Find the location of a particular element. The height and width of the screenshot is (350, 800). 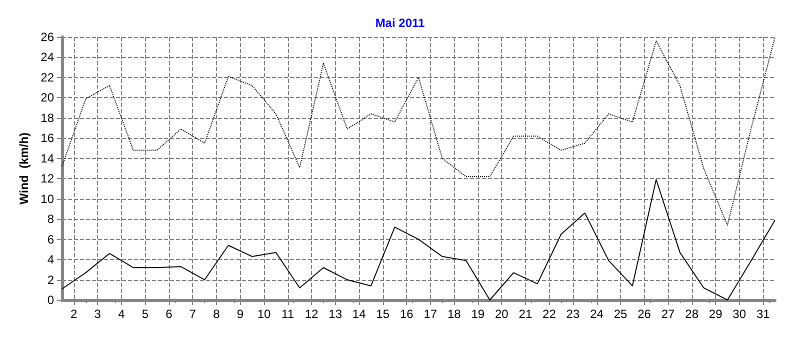

y-tick-label: 10 is located at coordinates (47, 199).